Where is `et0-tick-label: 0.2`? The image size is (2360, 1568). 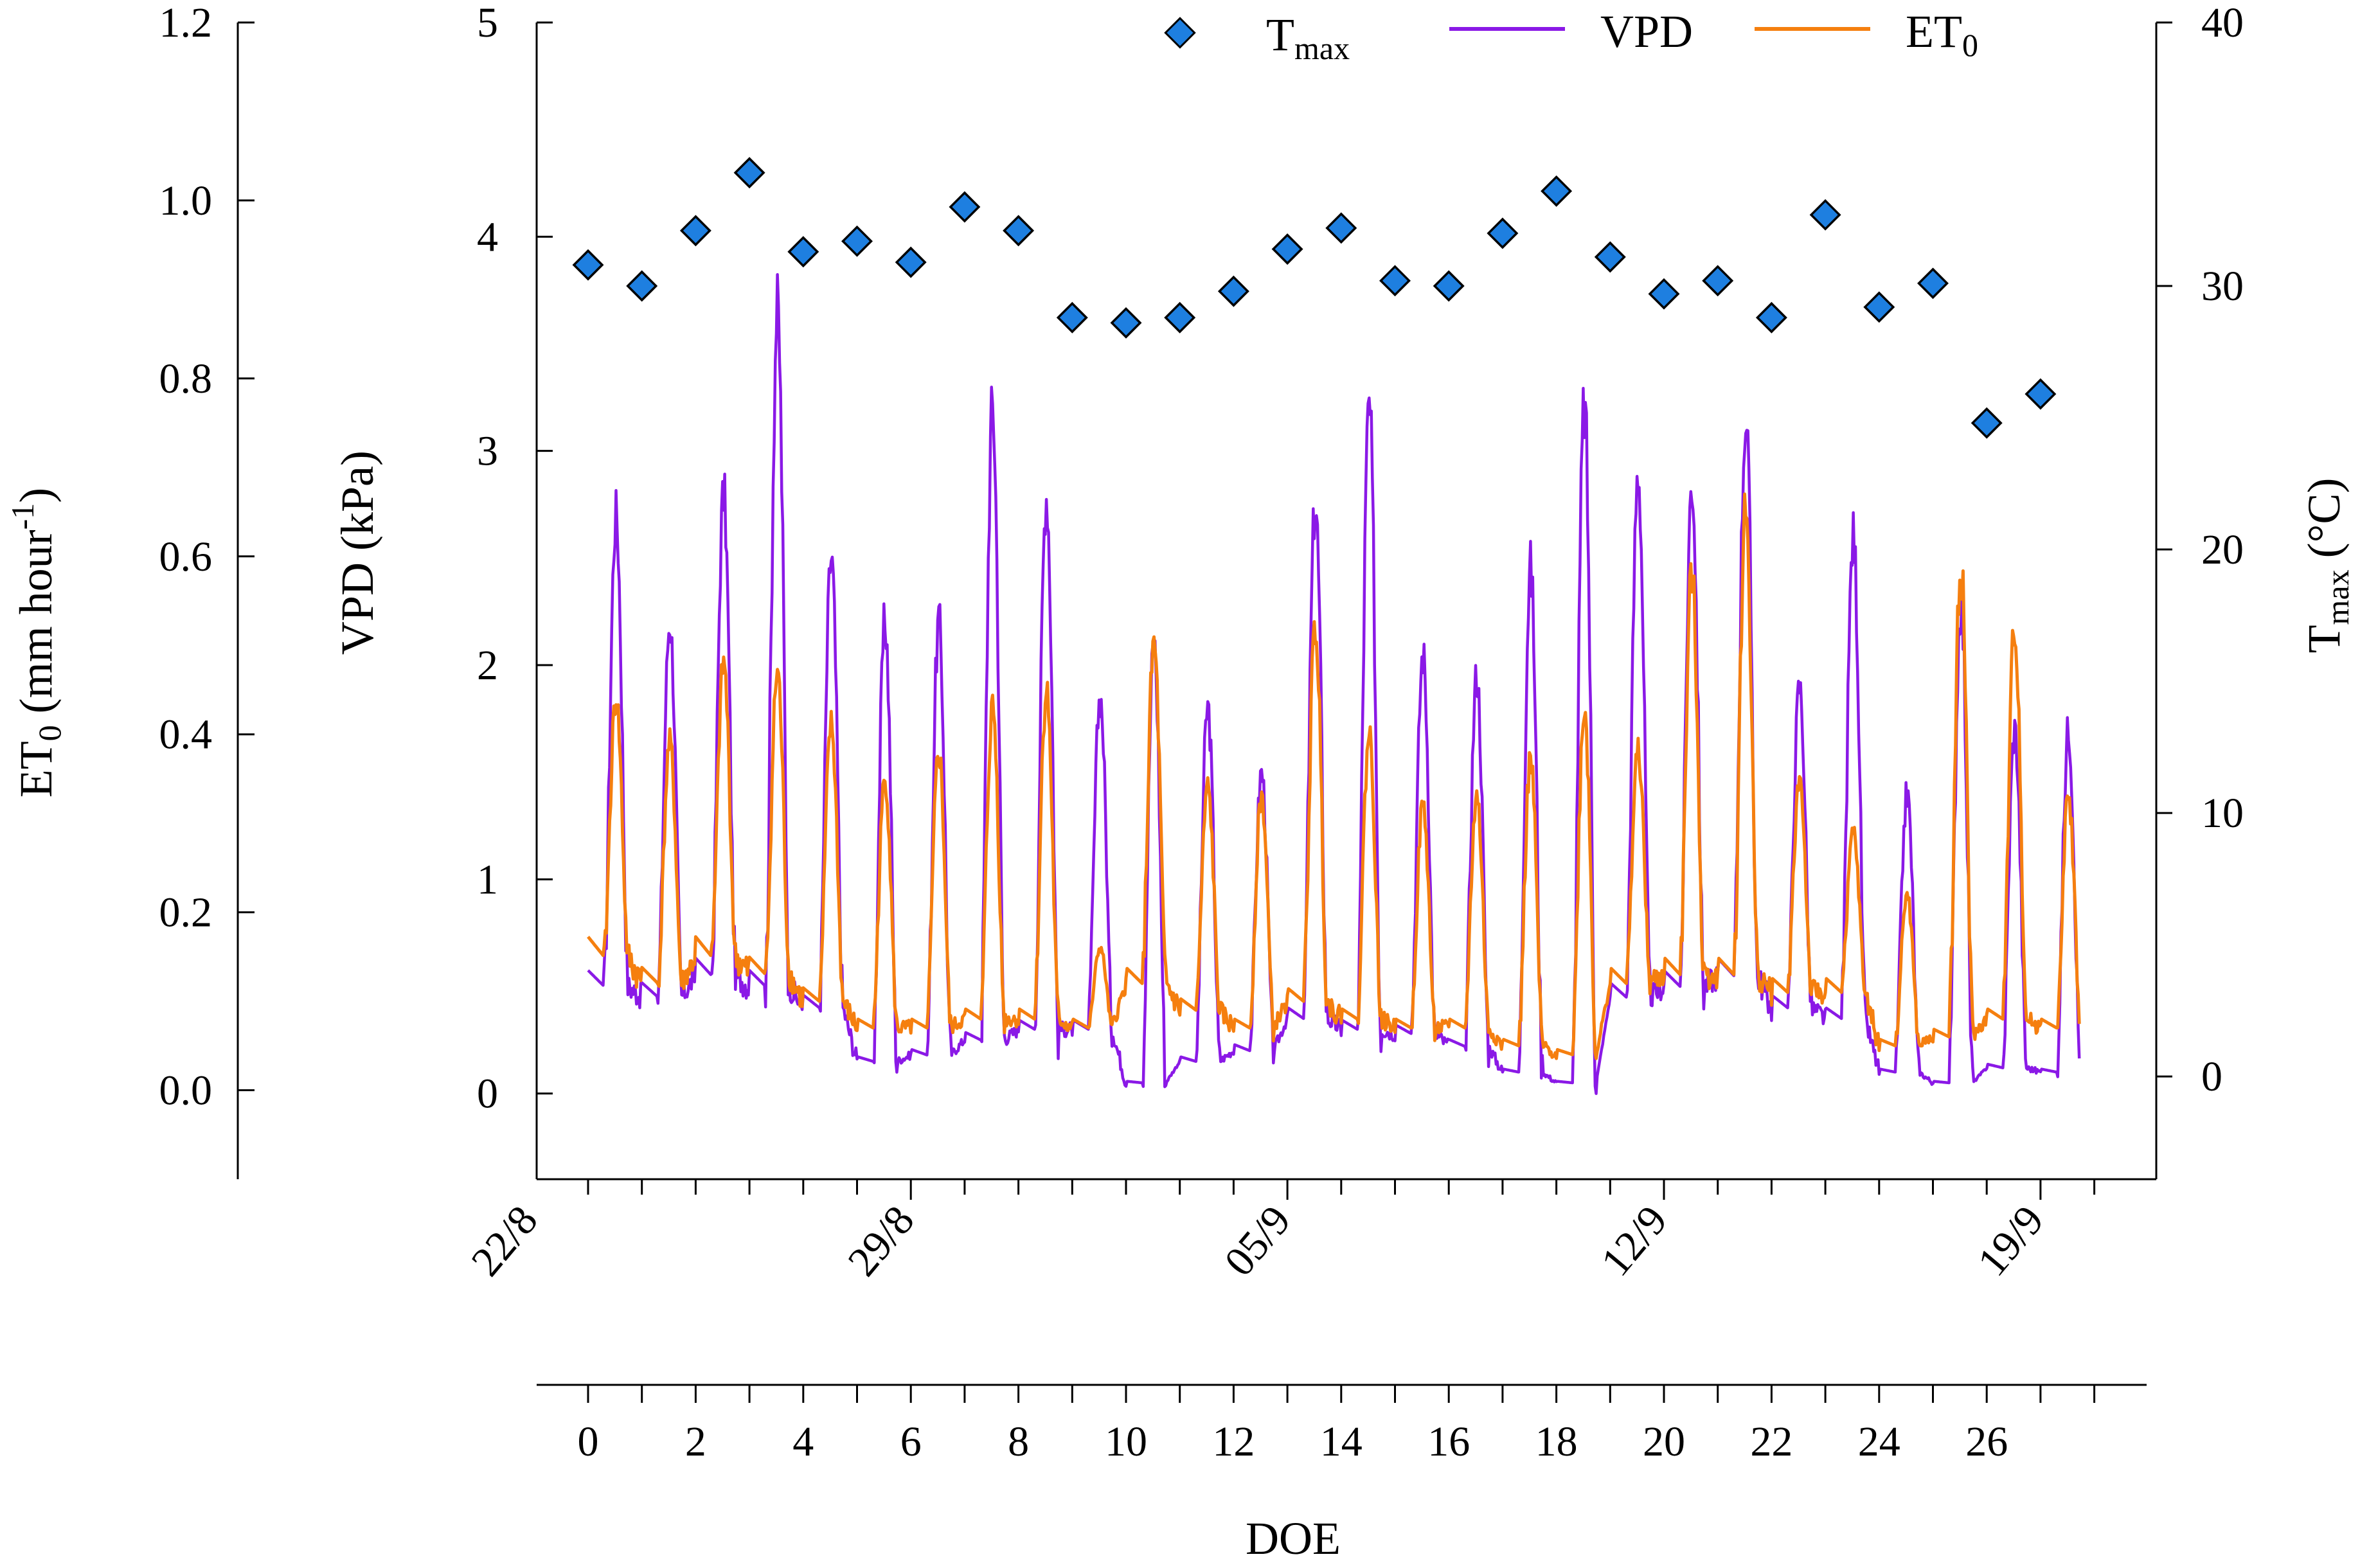
et0-tick-label: 0.2 is located at coordinates (186, 912).